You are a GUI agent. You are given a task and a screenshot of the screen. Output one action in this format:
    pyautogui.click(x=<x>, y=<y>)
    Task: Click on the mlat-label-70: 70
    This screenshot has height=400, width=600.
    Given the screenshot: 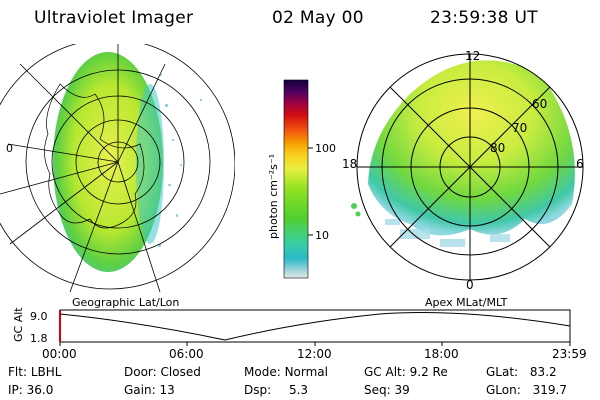 What is the action you would take?
    pyautogui.click(x=519, y=128)
    